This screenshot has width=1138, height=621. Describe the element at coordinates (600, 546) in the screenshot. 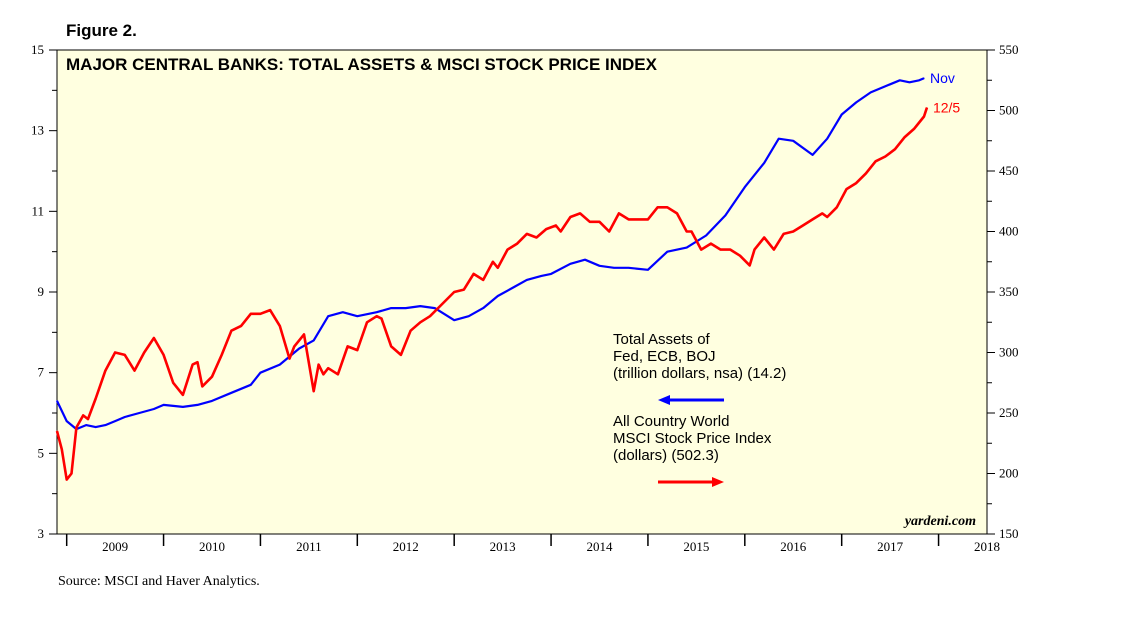

I see `x-axis-tick-label: 2014` at that location.